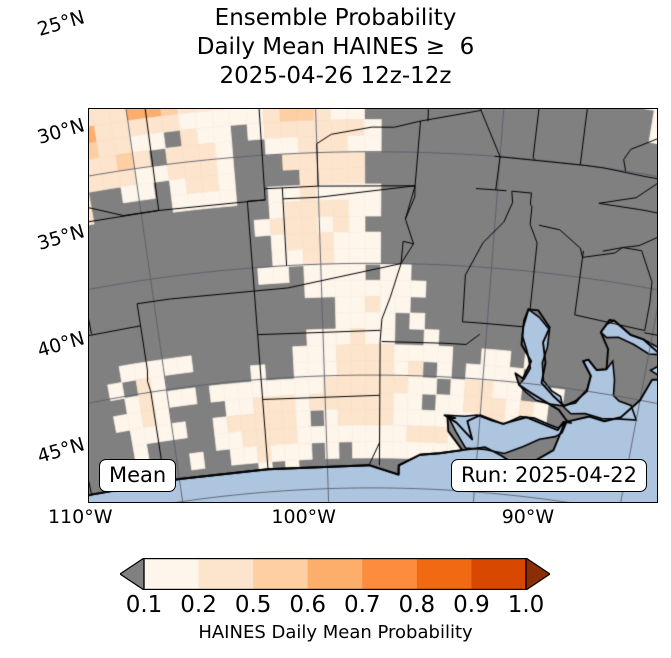 This screenshot has width=671, height=658. I want to click on colorbar-gradient, so click(335, 574).